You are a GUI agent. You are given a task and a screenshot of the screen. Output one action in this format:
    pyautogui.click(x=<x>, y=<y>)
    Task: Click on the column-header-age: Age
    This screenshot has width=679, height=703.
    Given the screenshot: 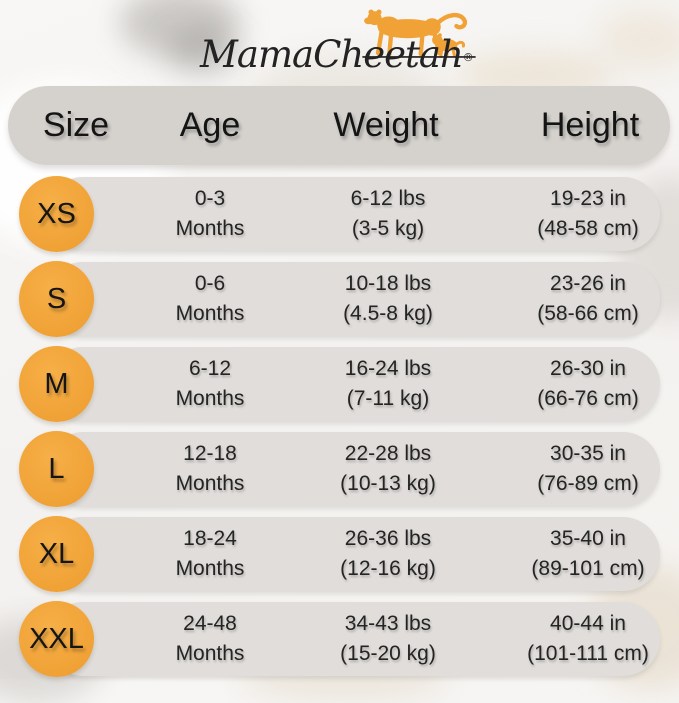 What is the action you would take?
    pyautogui.click(x=210, y=125)
    